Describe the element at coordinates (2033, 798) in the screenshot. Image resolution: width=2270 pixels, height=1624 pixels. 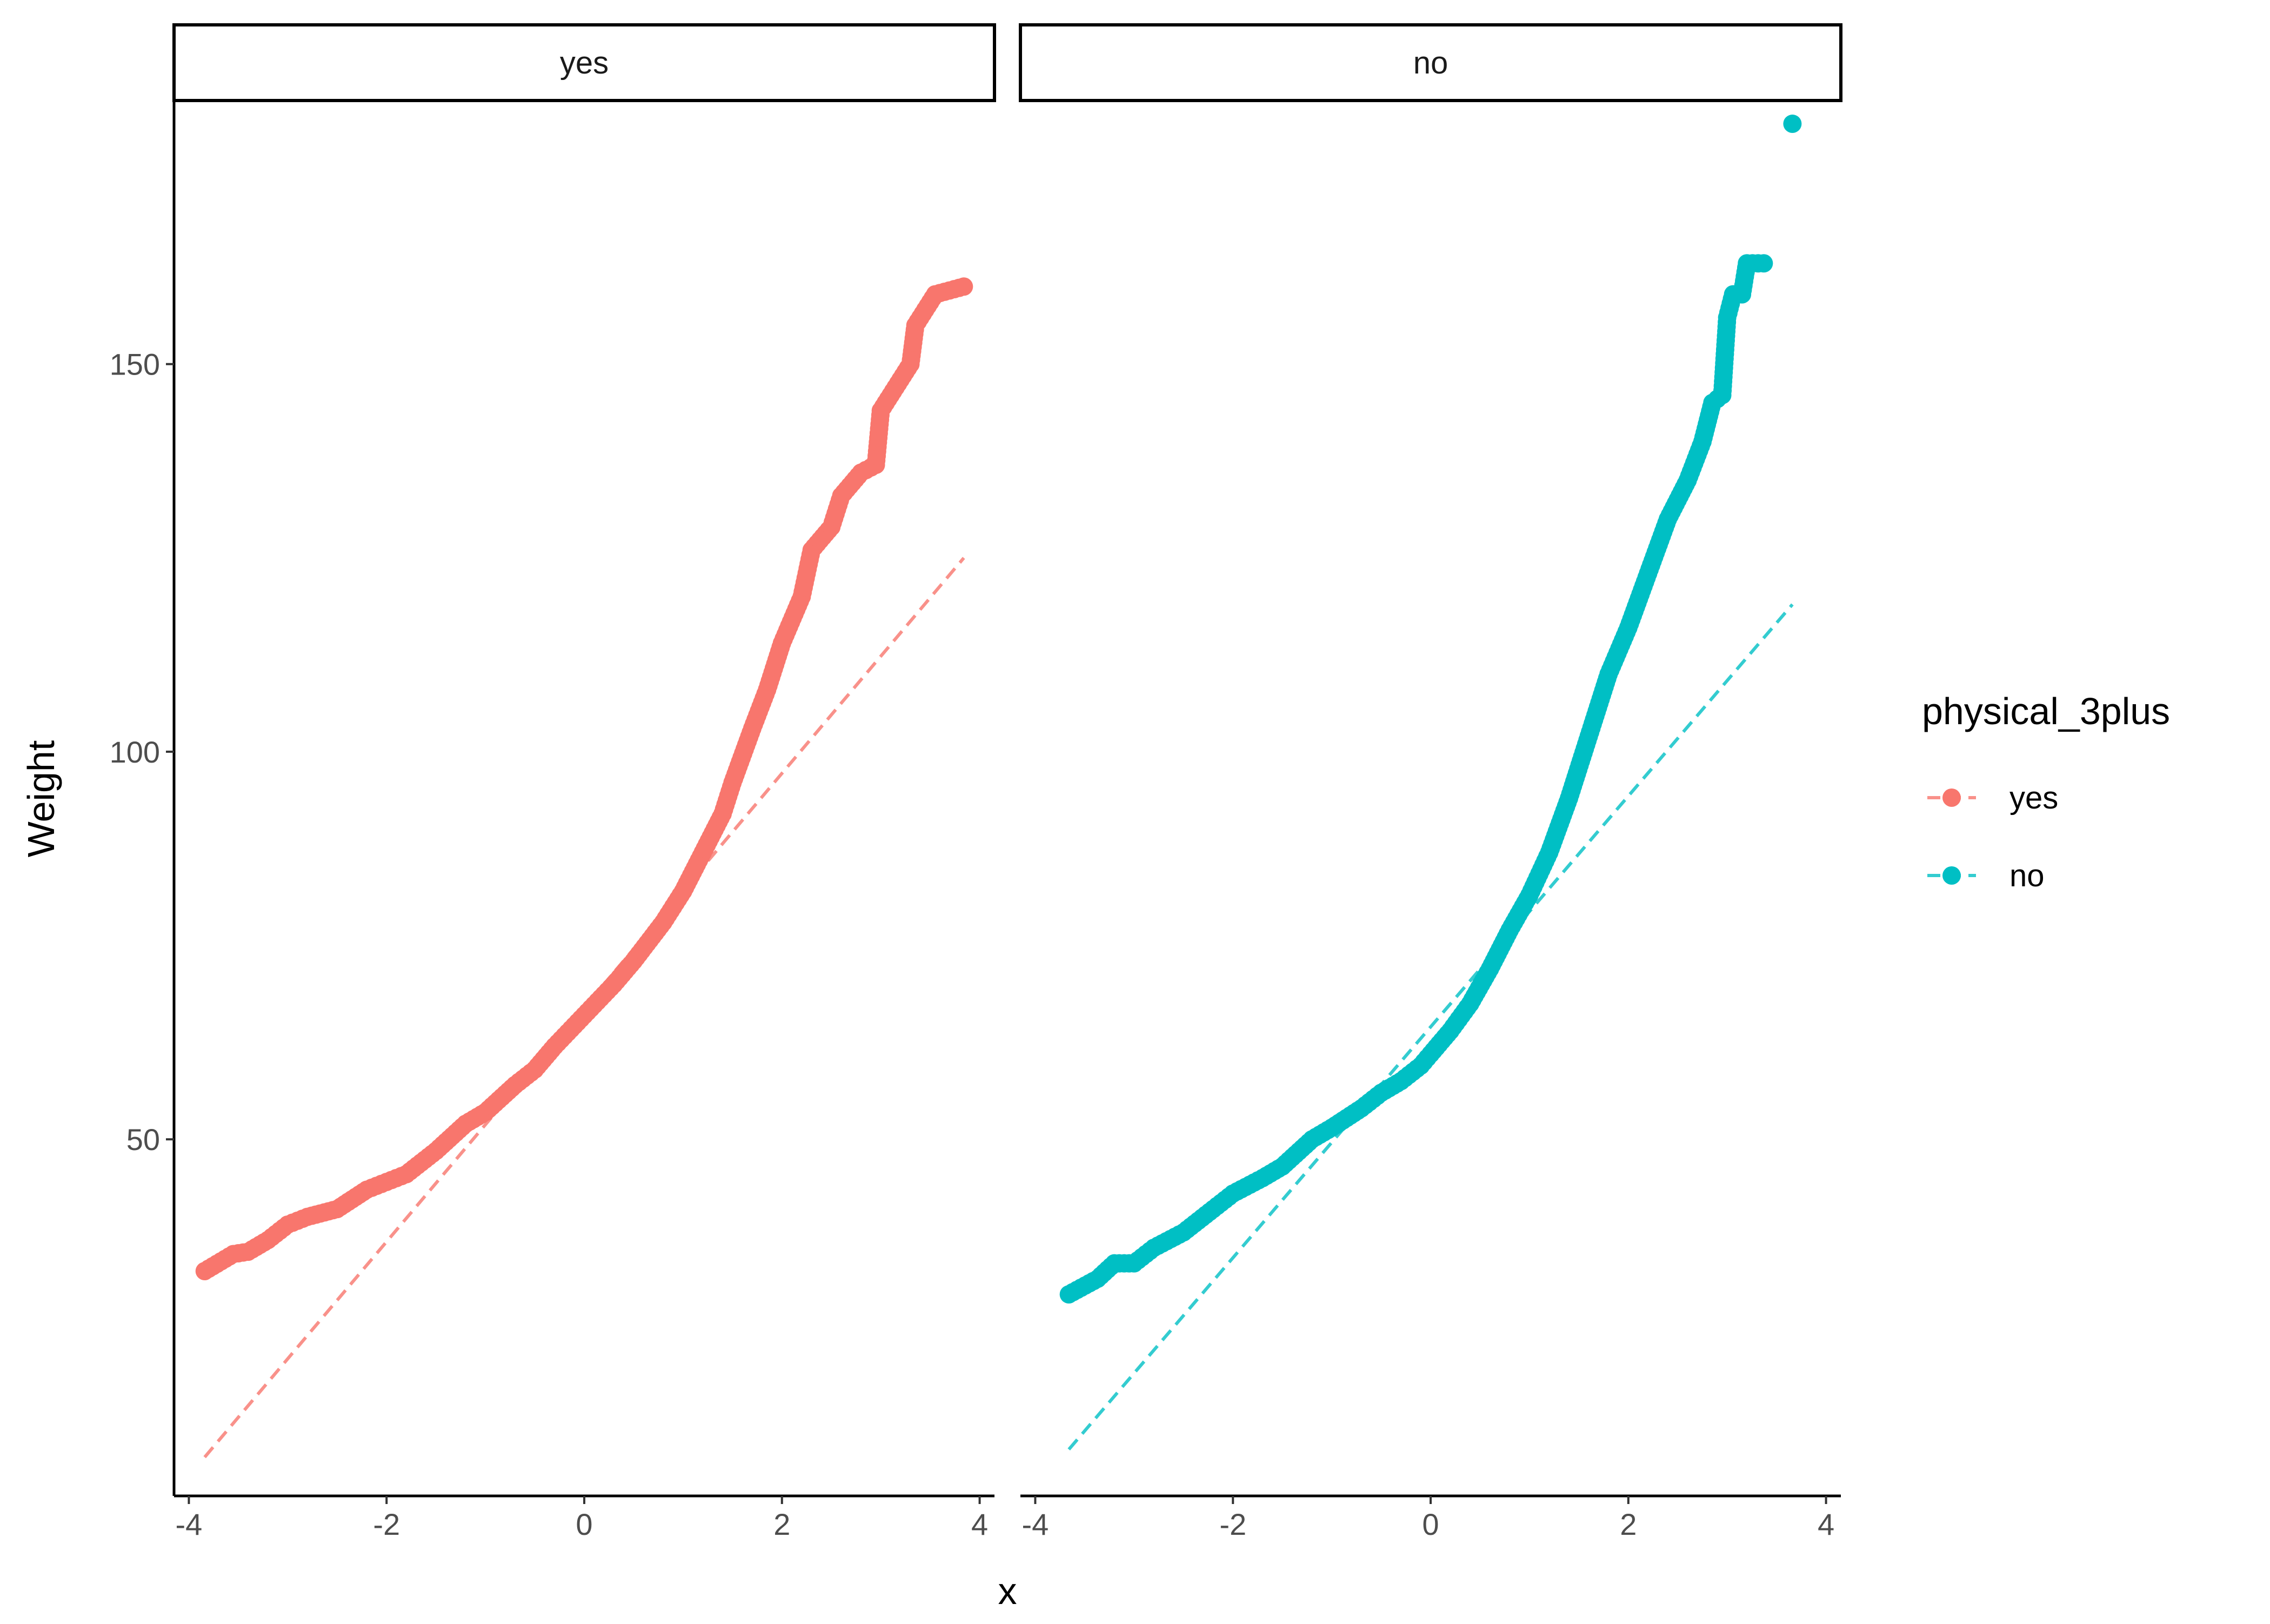
I see `legend-label: yes` at that location.